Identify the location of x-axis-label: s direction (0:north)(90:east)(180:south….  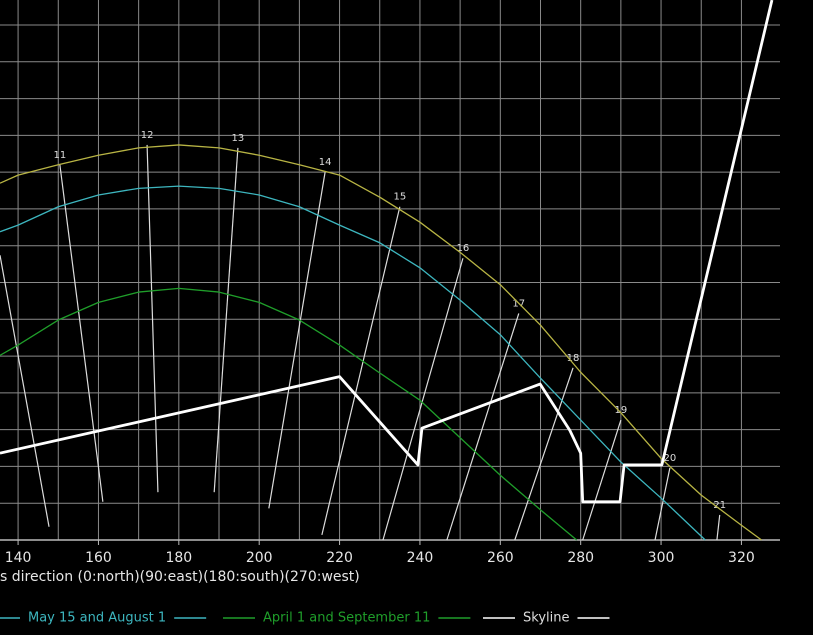
(180, 577).